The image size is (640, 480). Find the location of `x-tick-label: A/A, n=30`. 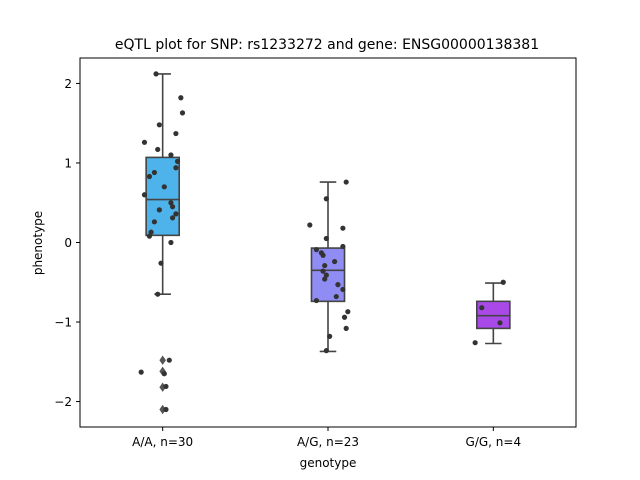

x-tick-label: A/A, n=30 is located at coordinates (162, 442).